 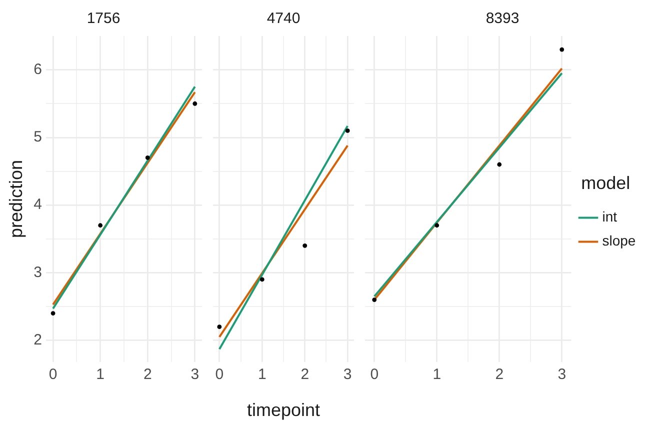 What do you see at coordinates (619, 240) in the screenshot?
I see `legend-label: slope` at bounding box center [619, 240].